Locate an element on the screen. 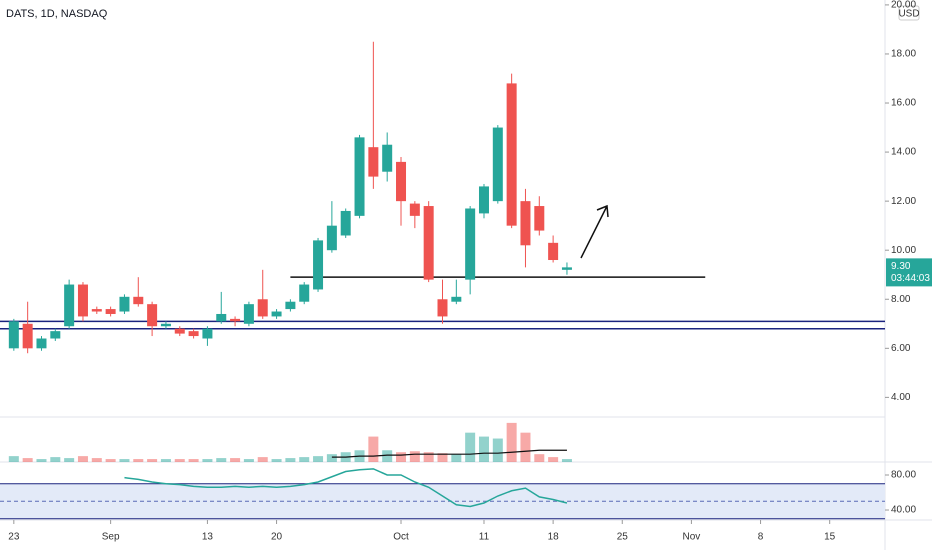 The image size is (932, 550). volume-ma is located at coordinates (449, 453).